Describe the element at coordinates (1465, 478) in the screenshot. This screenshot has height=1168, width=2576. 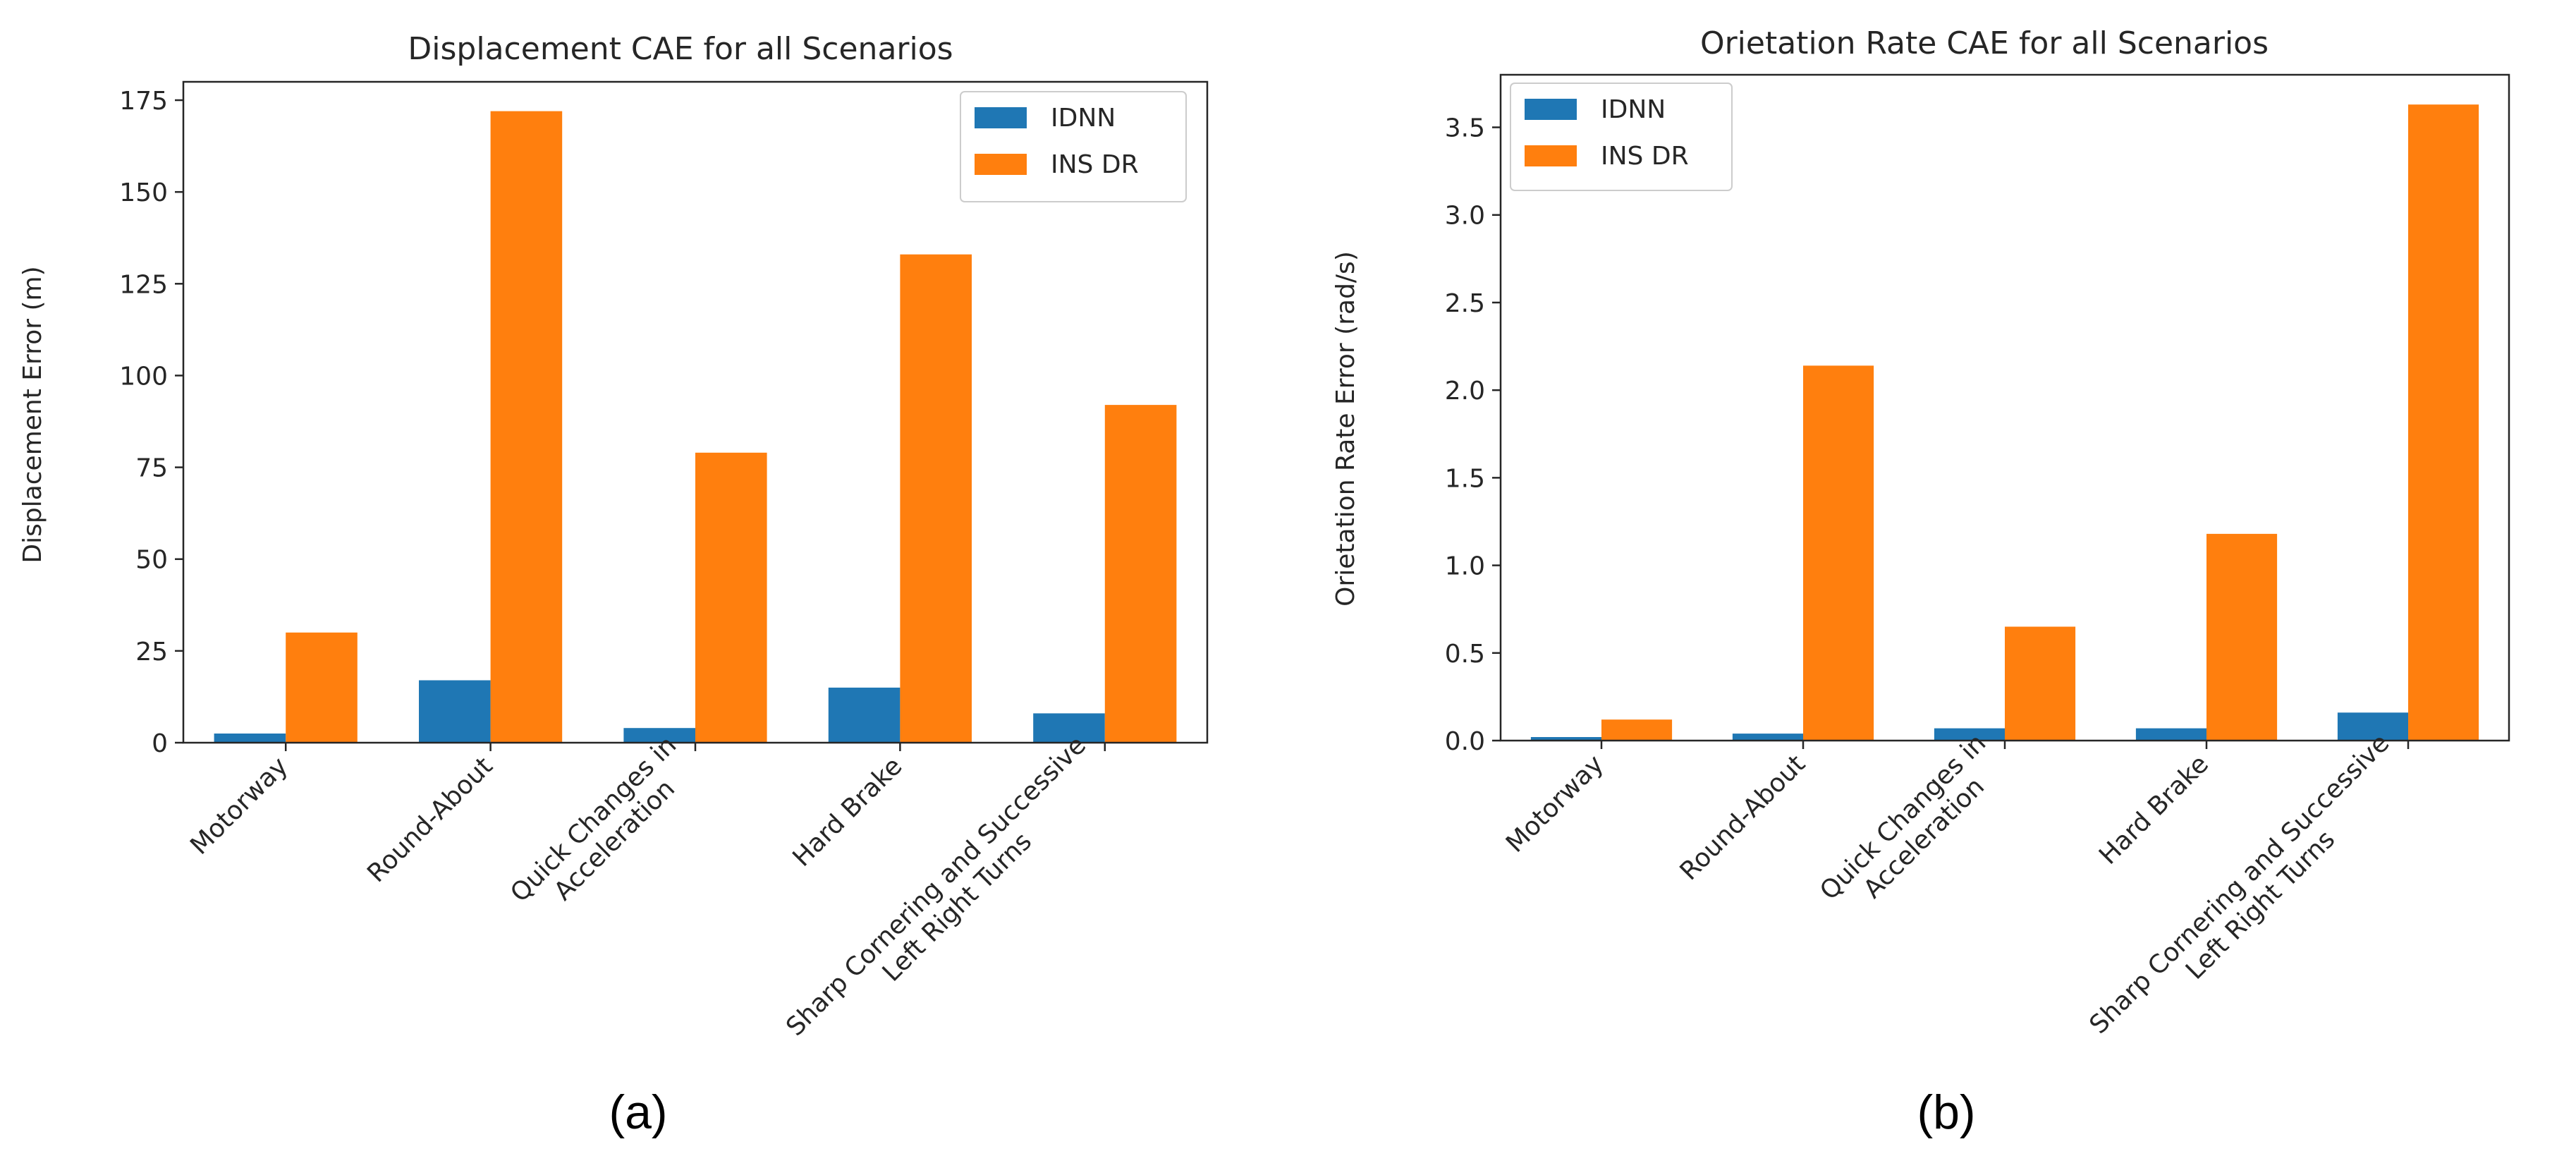
I see `y-tick-label: 1.5` at that location.